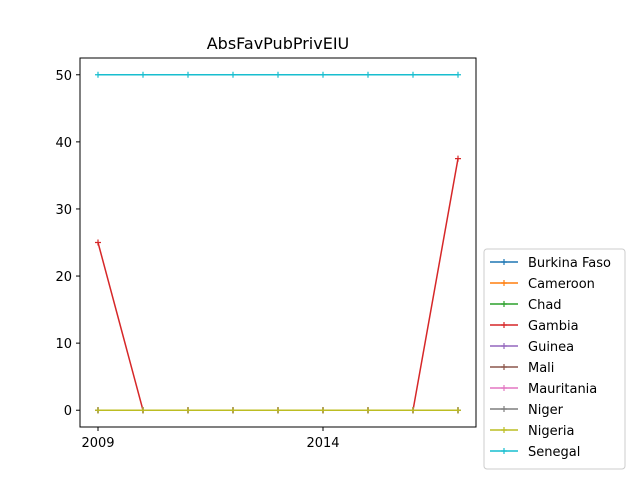 This screenshot has height=480, width=640. I want to click on legend-item: Senegal, so click(535, 452).